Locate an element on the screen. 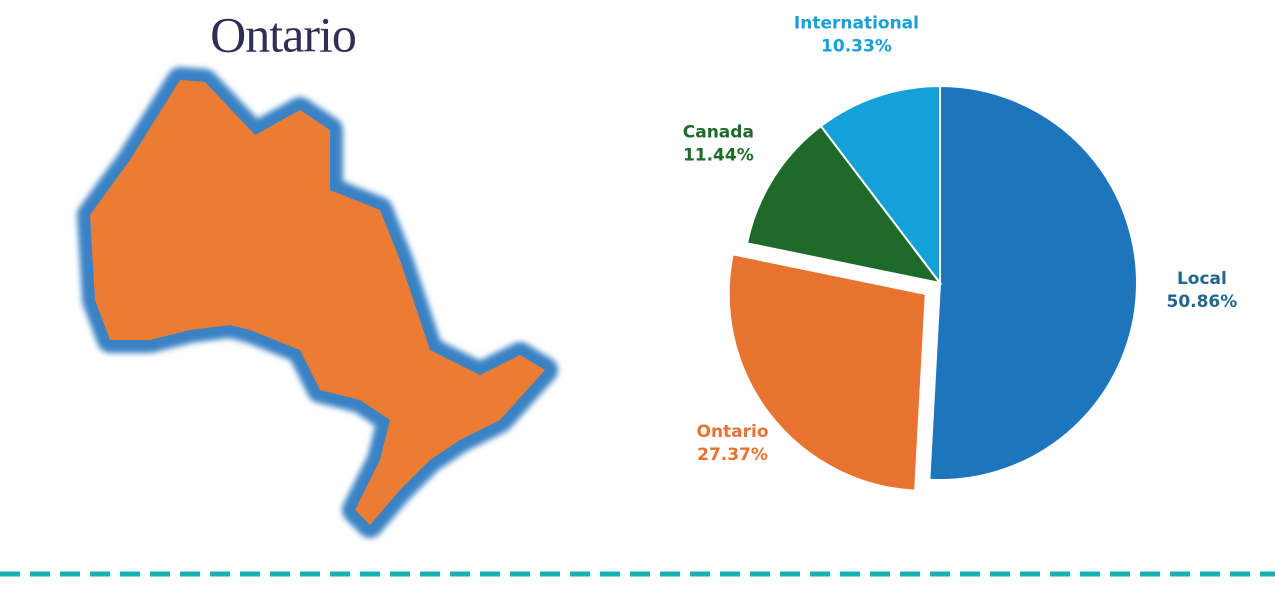 Image resolution: width=1275 pixels, height=599 pixels. slice-category: Ontario is located at coordinates (733, 432).